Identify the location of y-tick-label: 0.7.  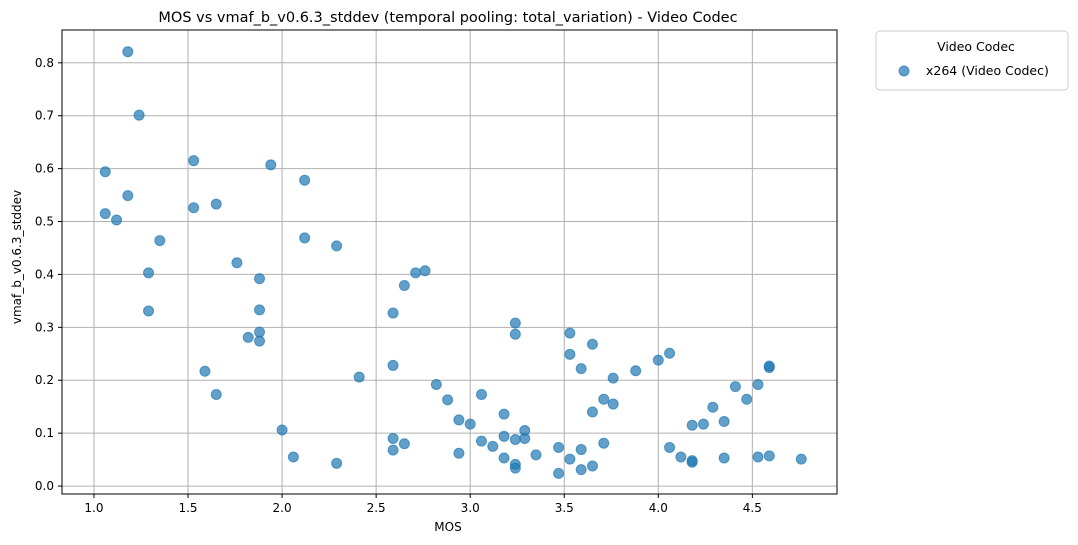
(44, 116).